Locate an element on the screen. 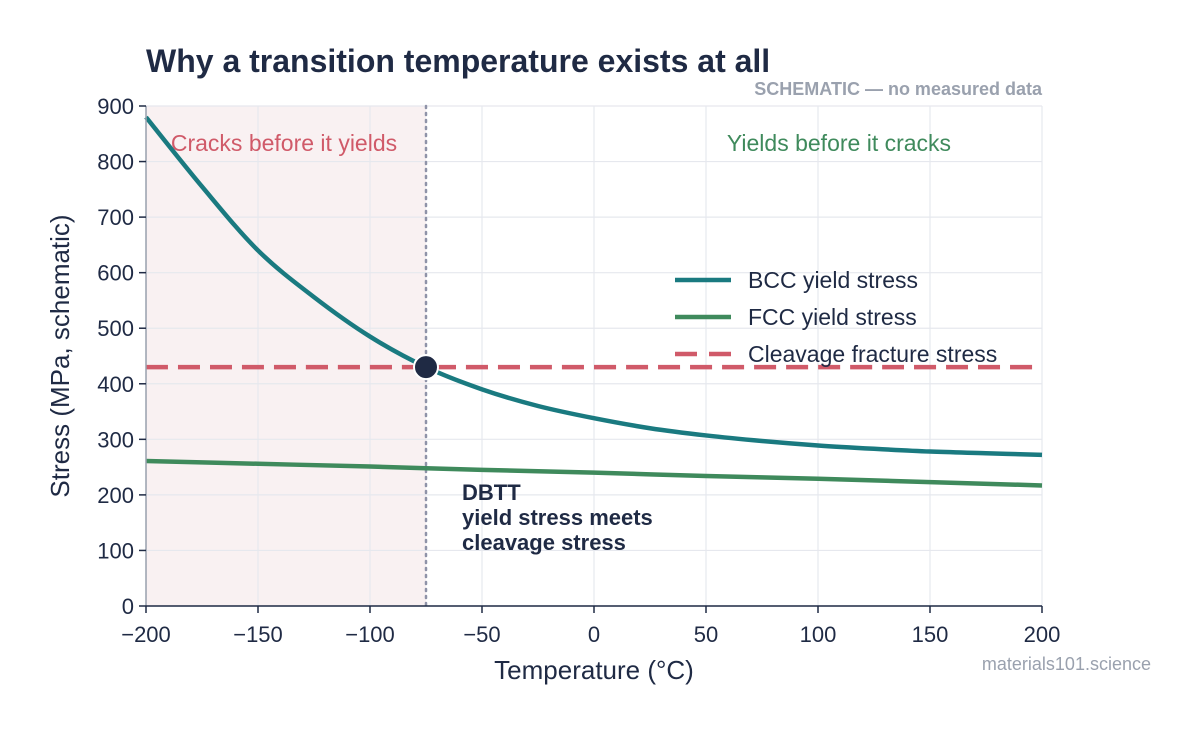 The width and height of the screenshot is (1200, 733). x-tick-label-0: −200 is located at coordinates (146, 634).